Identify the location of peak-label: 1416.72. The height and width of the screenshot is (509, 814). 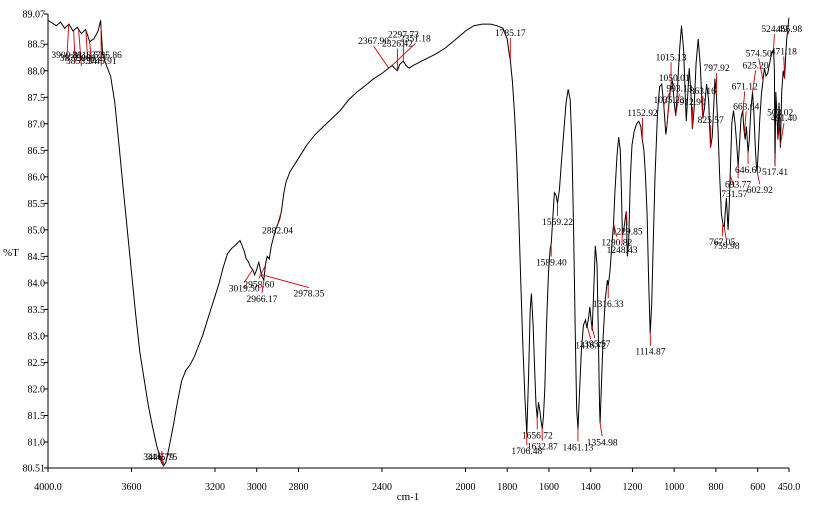
(590, 346).